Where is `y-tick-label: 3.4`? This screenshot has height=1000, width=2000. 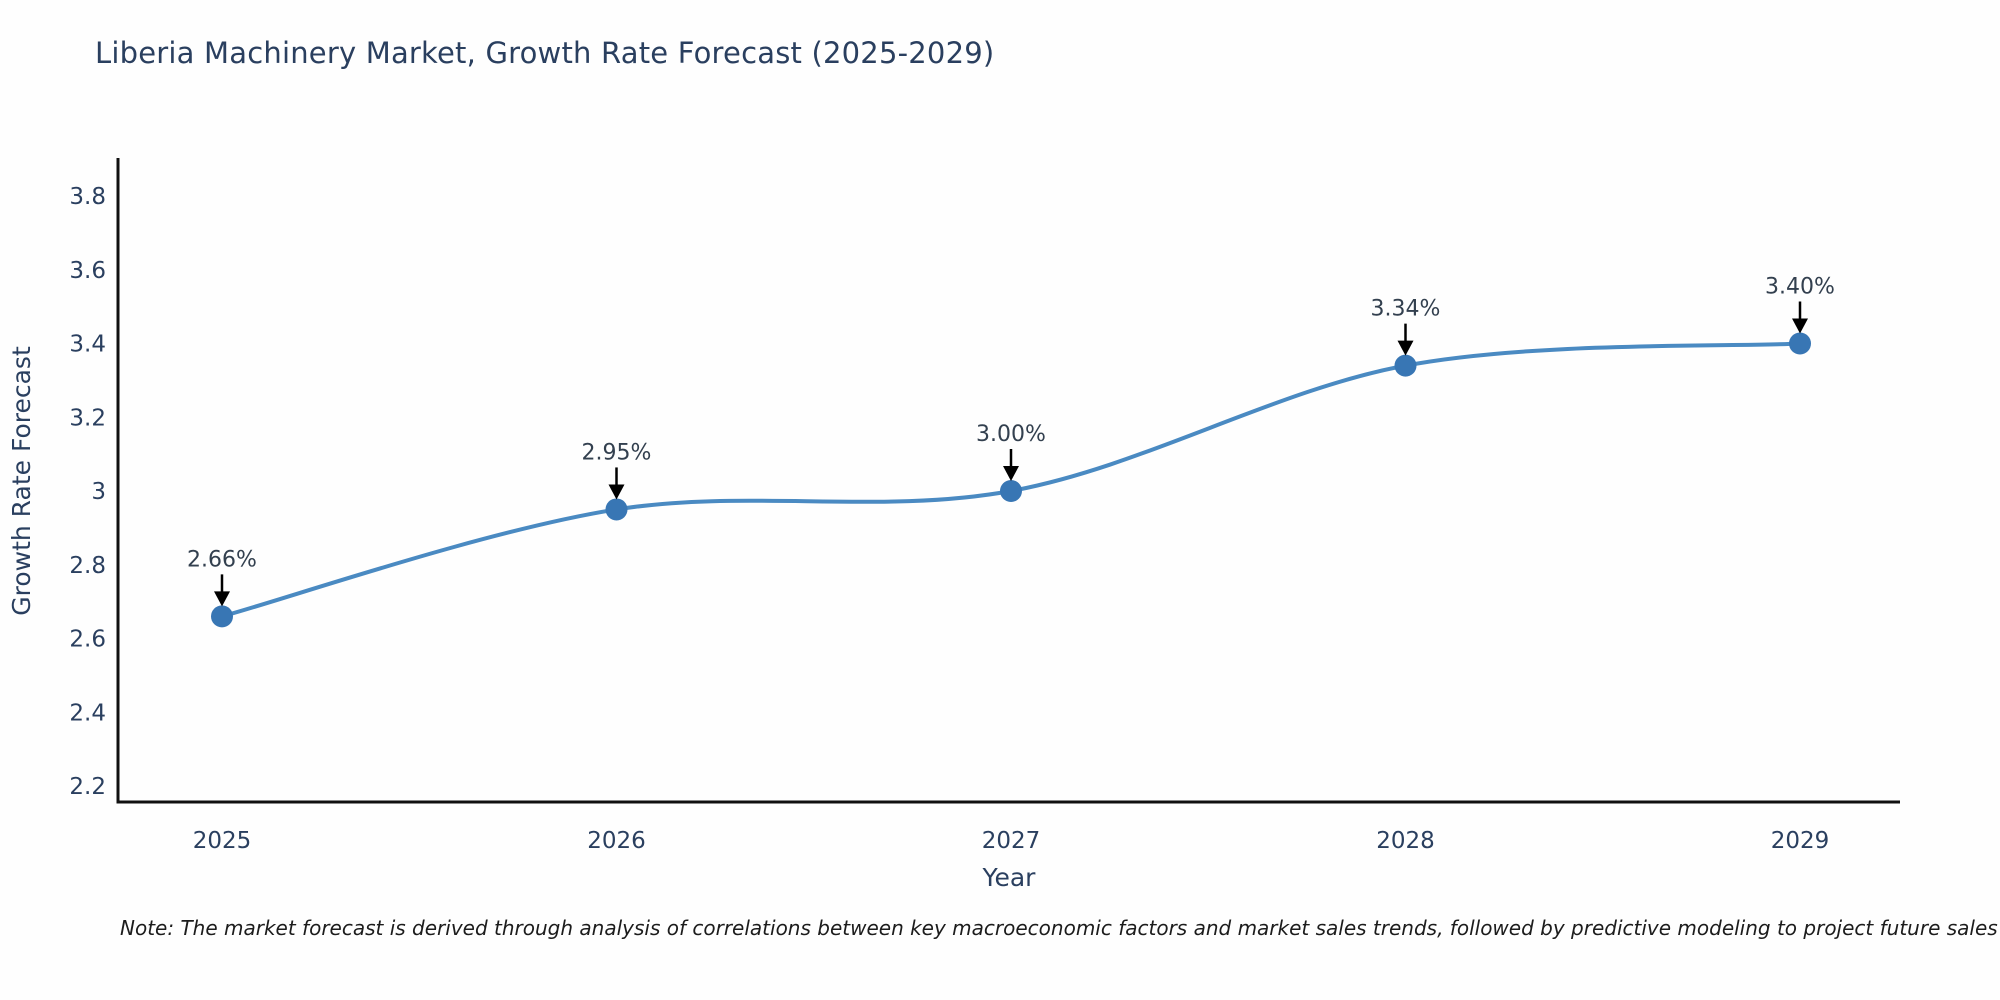
y-tick-label: 3.4 is located at coordinates (87, 345).